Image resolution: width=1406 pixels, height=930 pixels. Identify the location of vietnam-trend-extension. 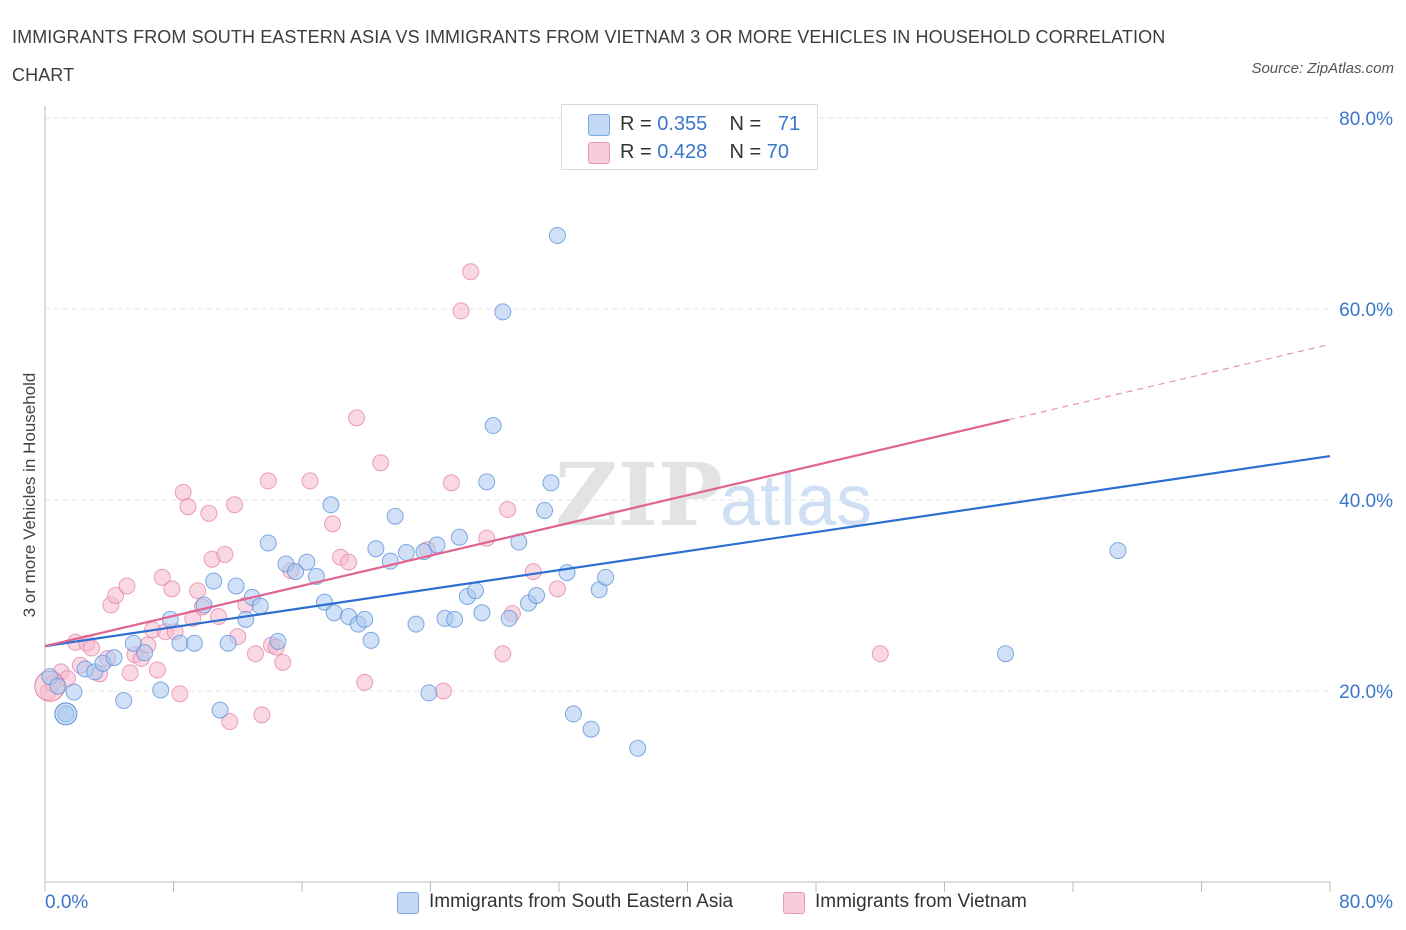
(1169, 382).